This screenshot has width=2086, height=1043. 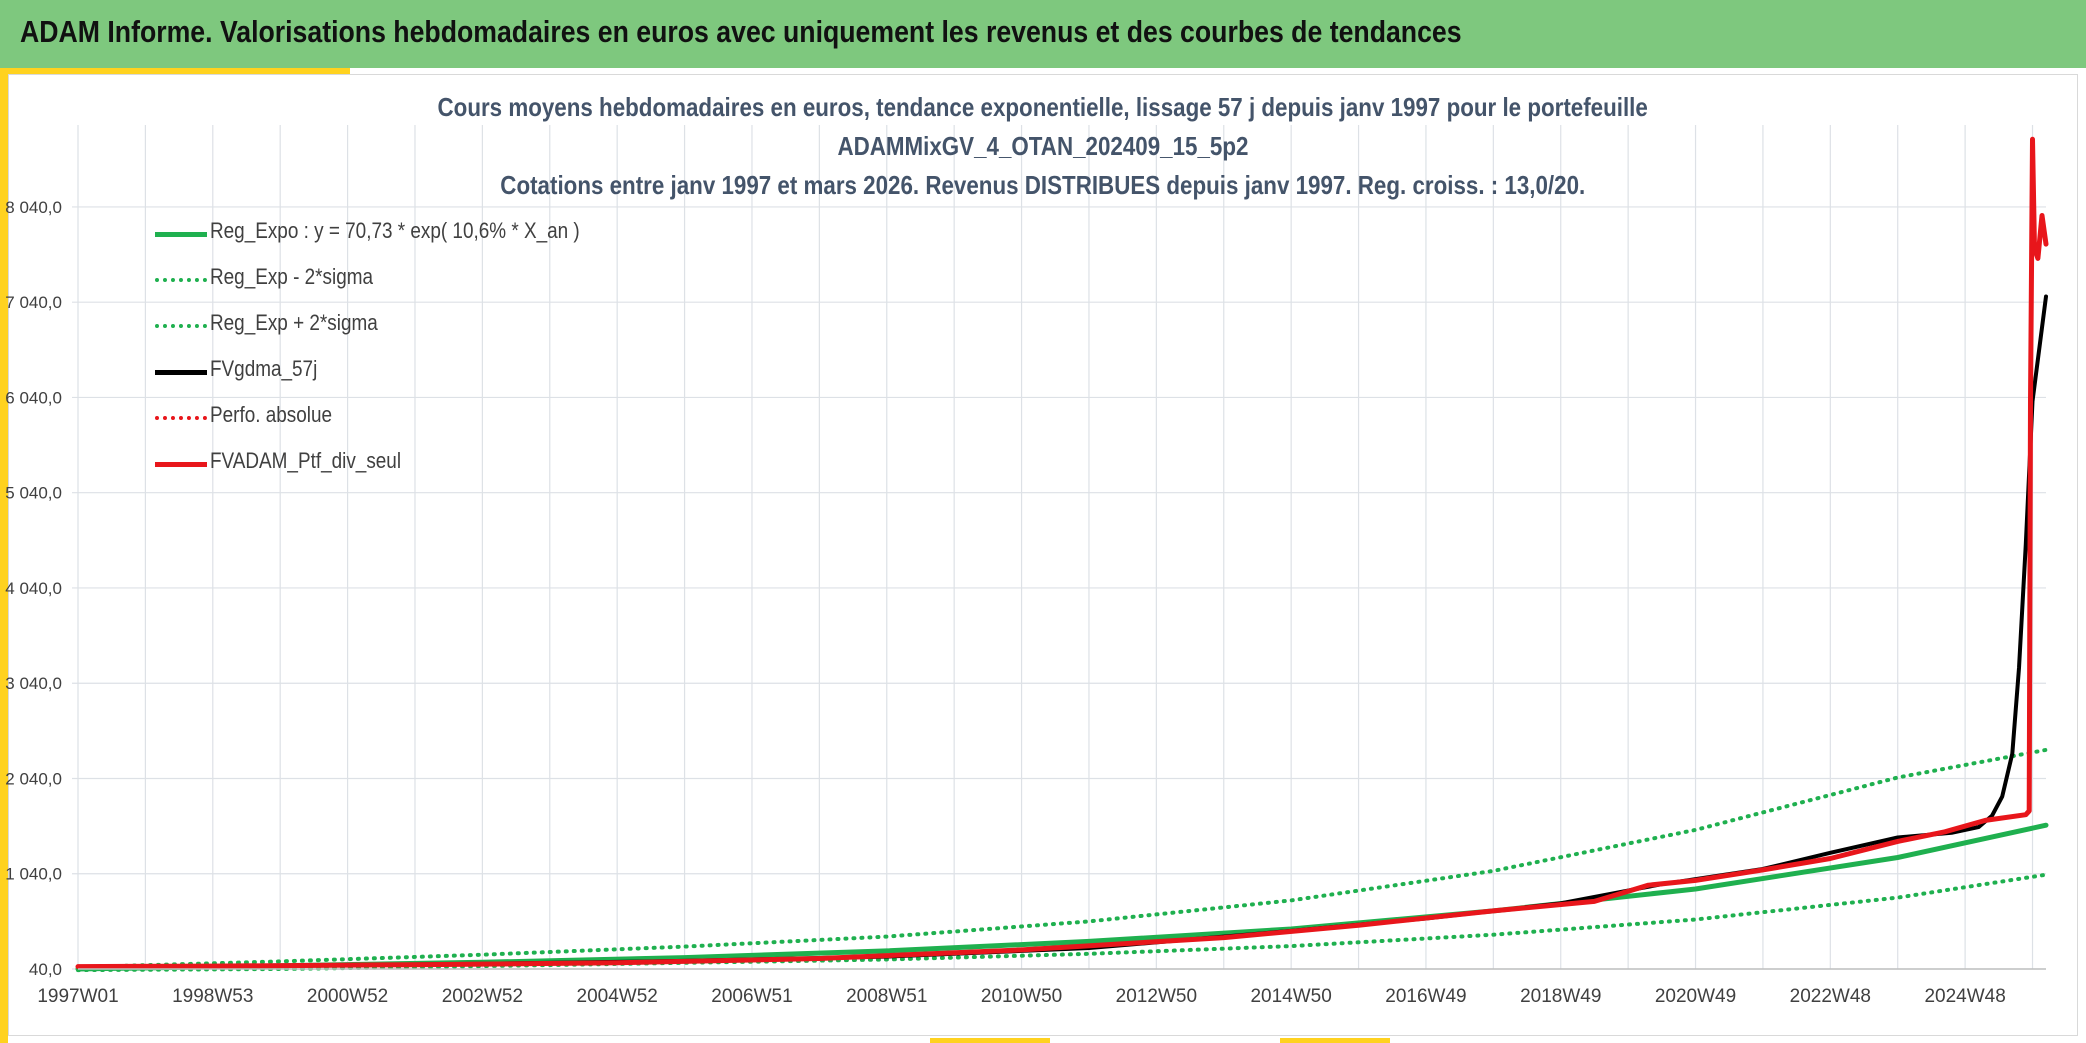 I want to click on x-tick-label: 1997W01, so click(x=77, y=996).